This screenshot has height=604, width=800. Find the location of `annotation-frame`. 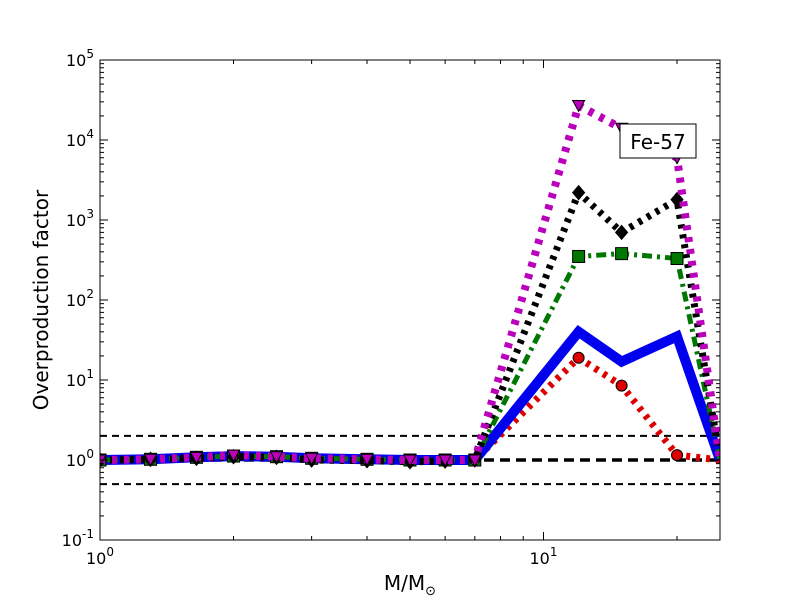

annotation-frame is located at coordinates (658, 141).